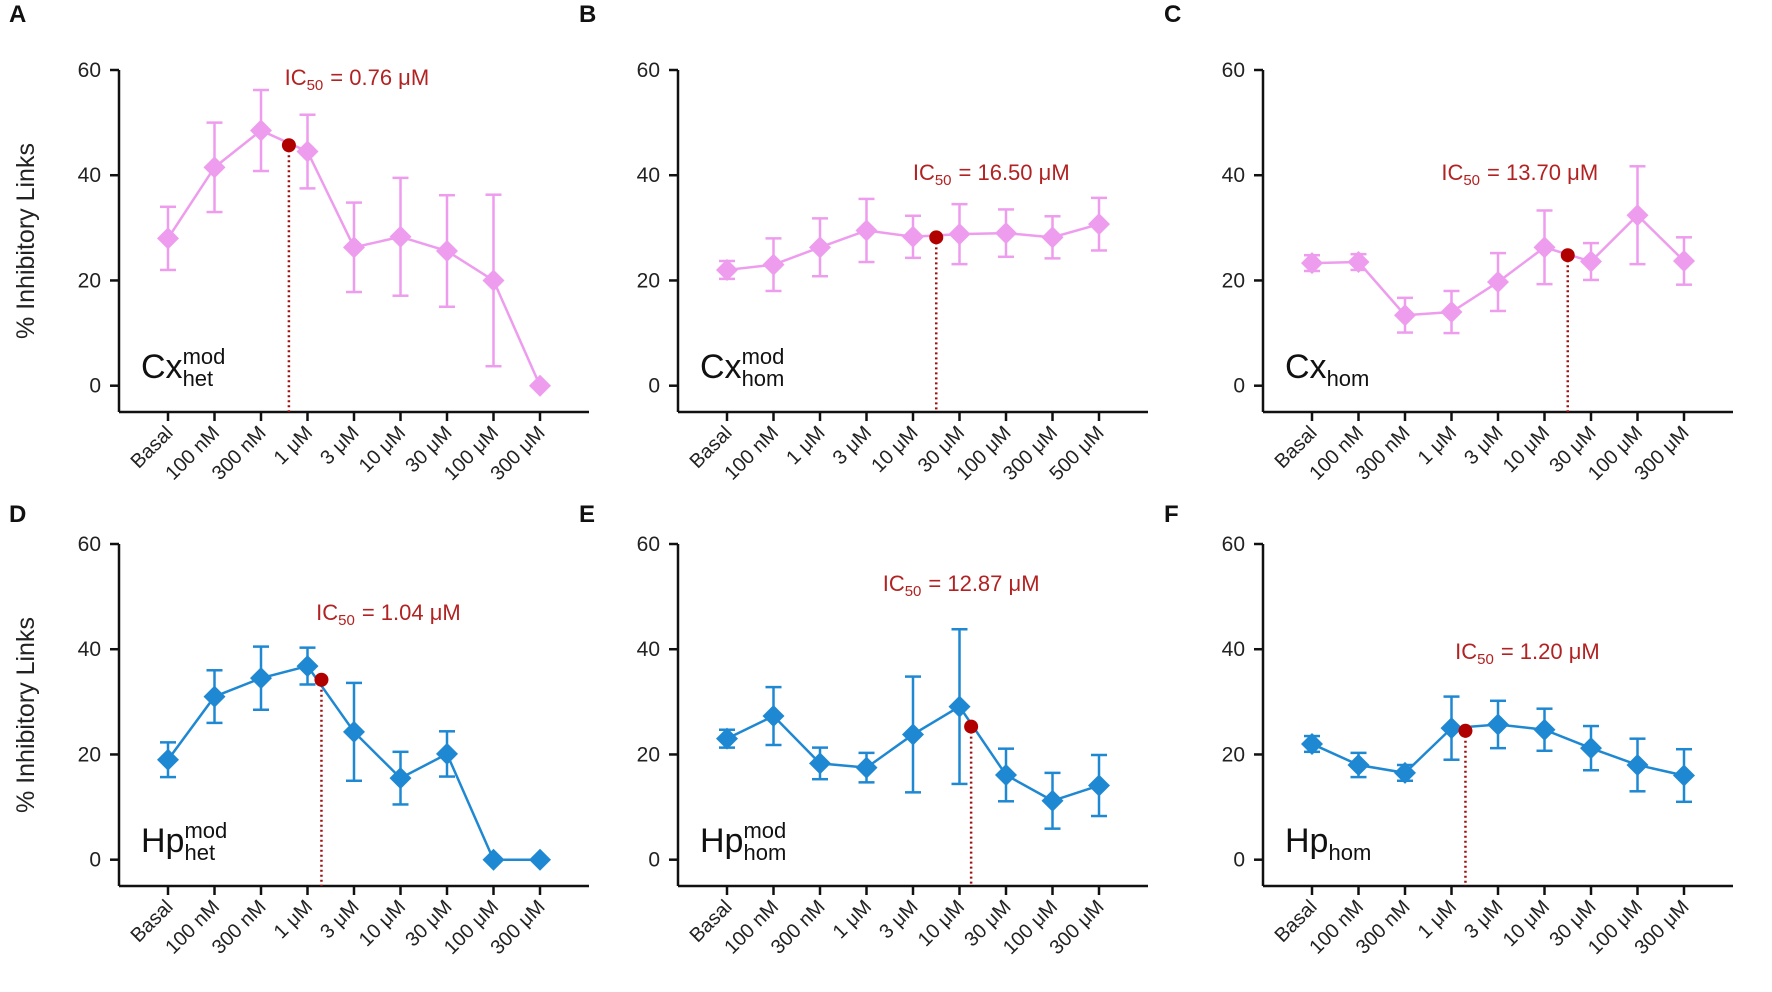 This screenshot has width=1772, height=992. Describe the element at coordinates (1327, 369) in the screenshot. I see `panel-label: Cxhom` at that location.